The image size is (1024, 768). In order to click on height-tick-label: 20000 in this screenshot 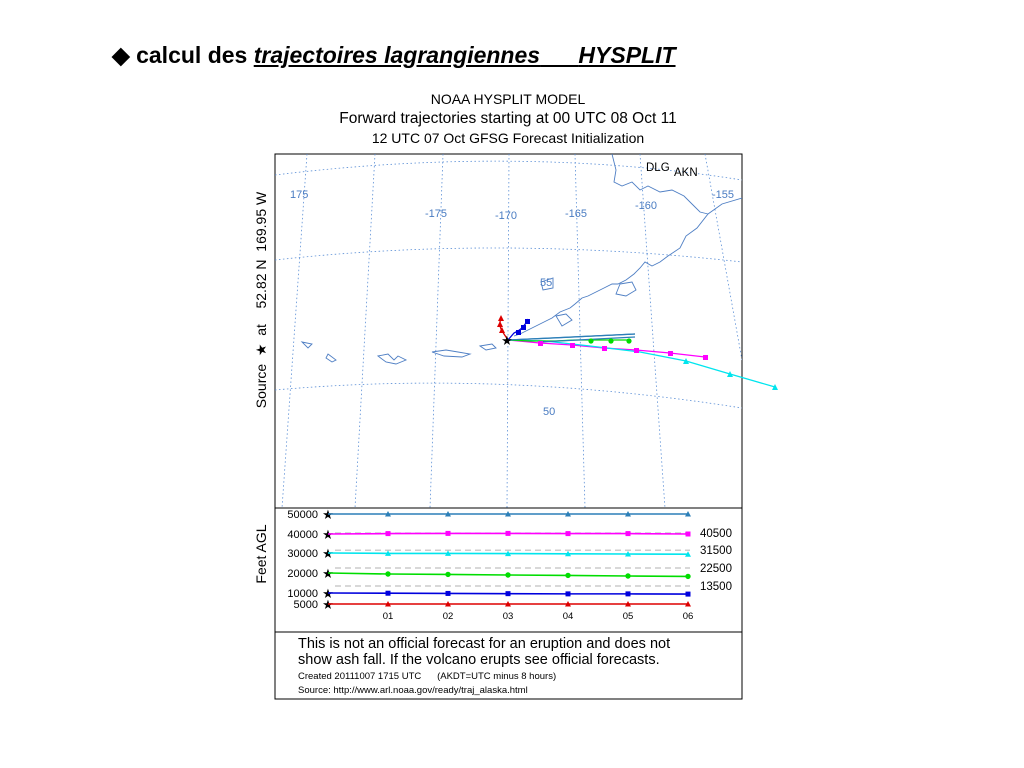, I will do `click(302, 574)`.